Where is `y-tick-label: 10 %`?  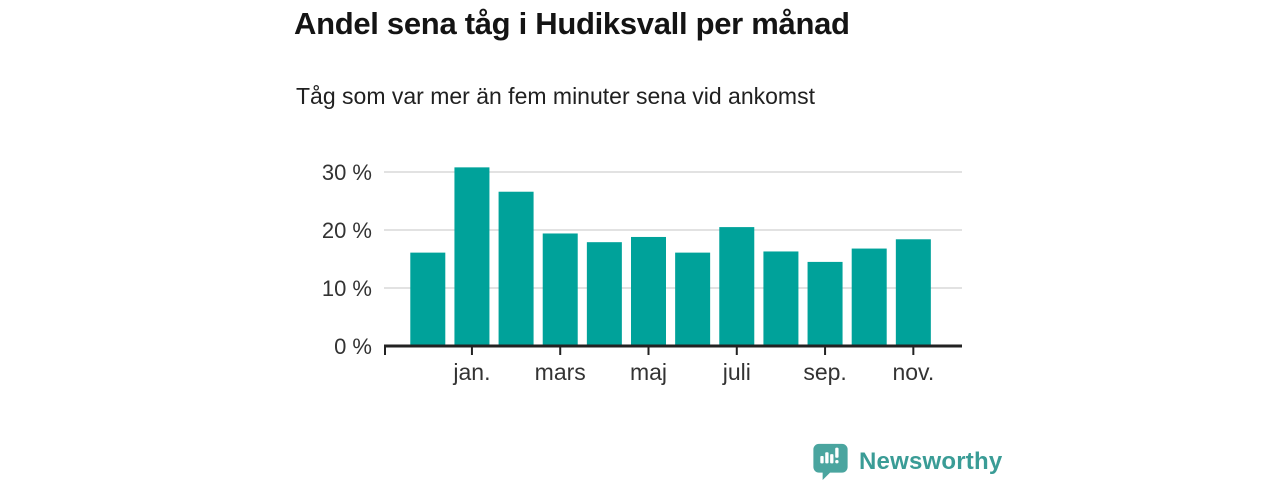 y-tick-label: 10 % is located at coordinates (347, 288).